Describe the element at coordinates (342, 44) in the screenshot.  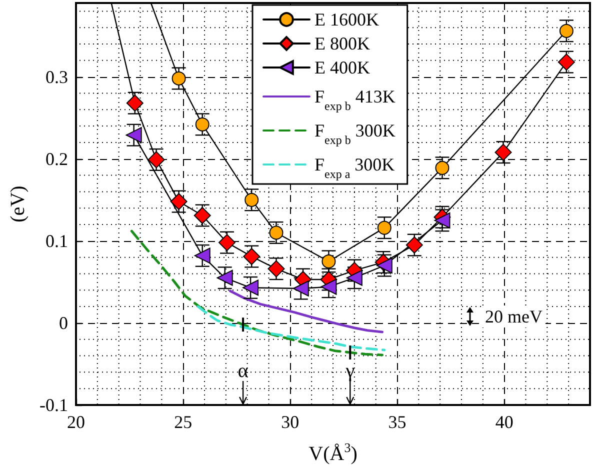
I see `legend-label: E 800K` at that location.